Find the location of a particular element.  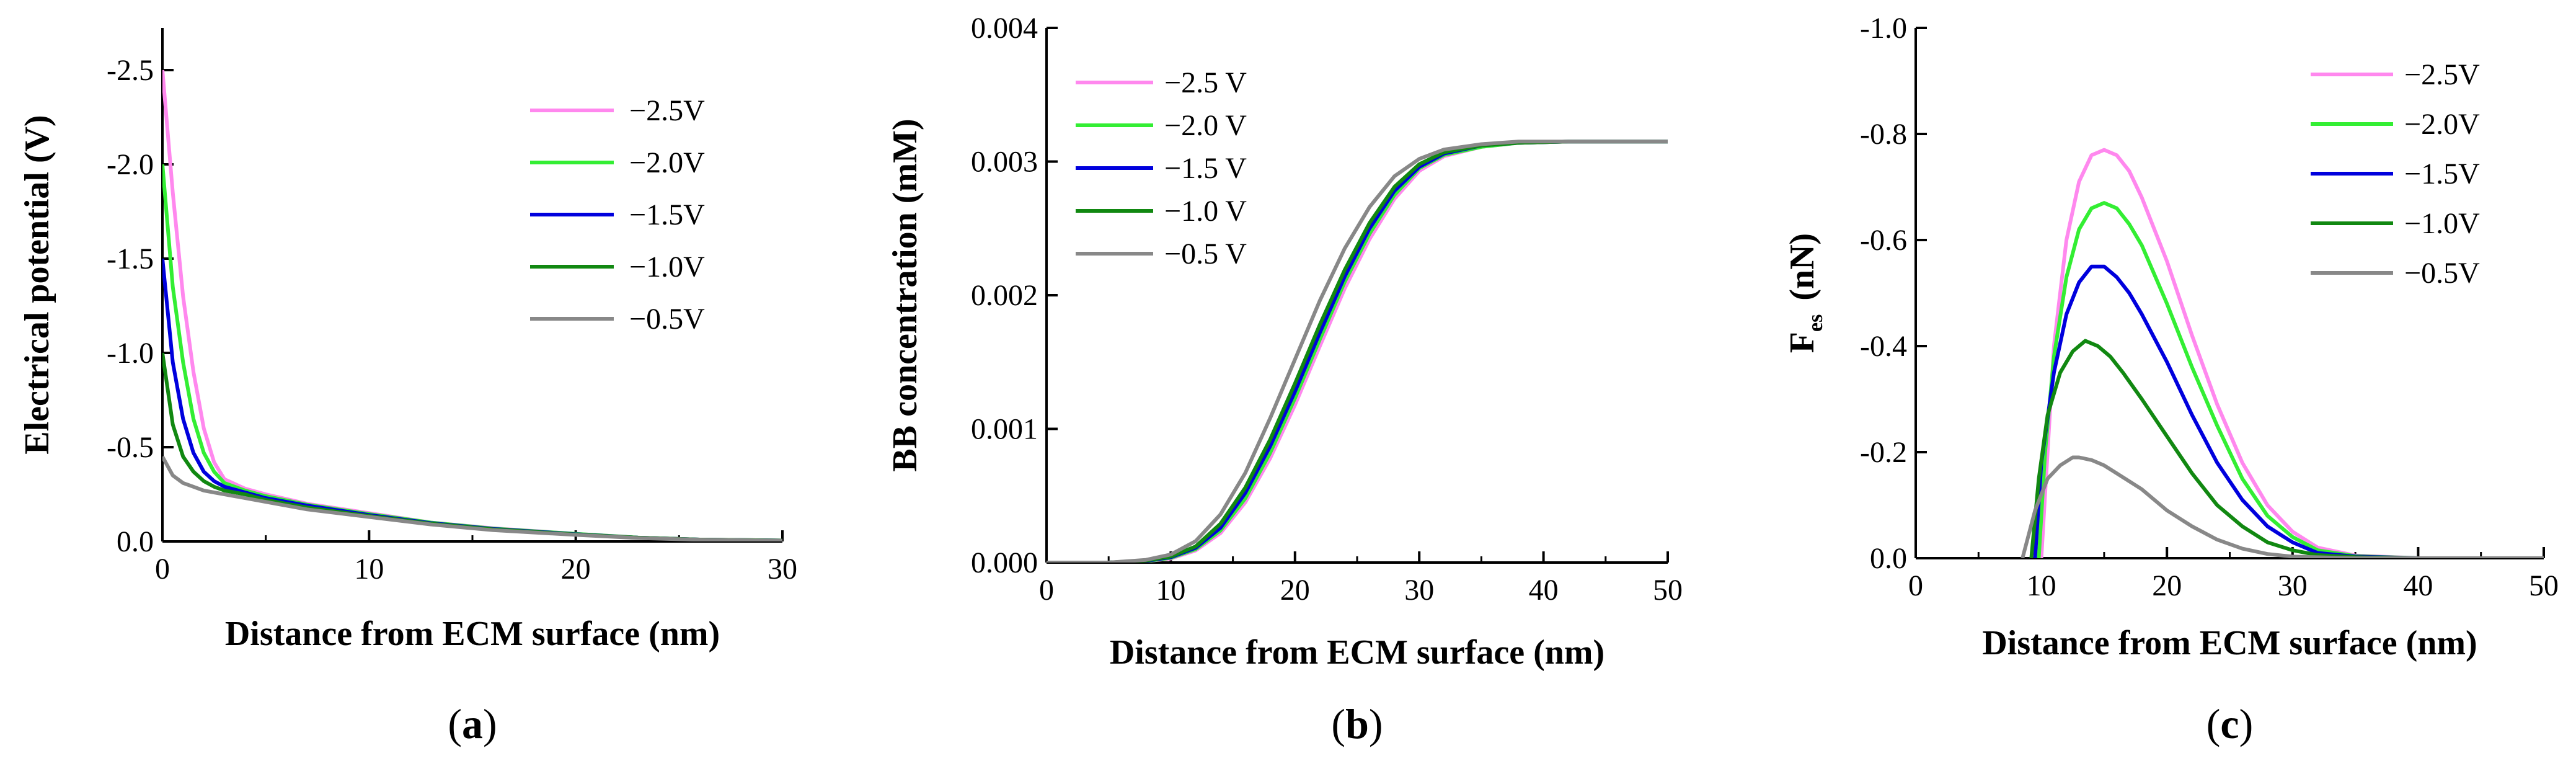

y-tick-label: 0.004 is located at coordinates (1004, 29).